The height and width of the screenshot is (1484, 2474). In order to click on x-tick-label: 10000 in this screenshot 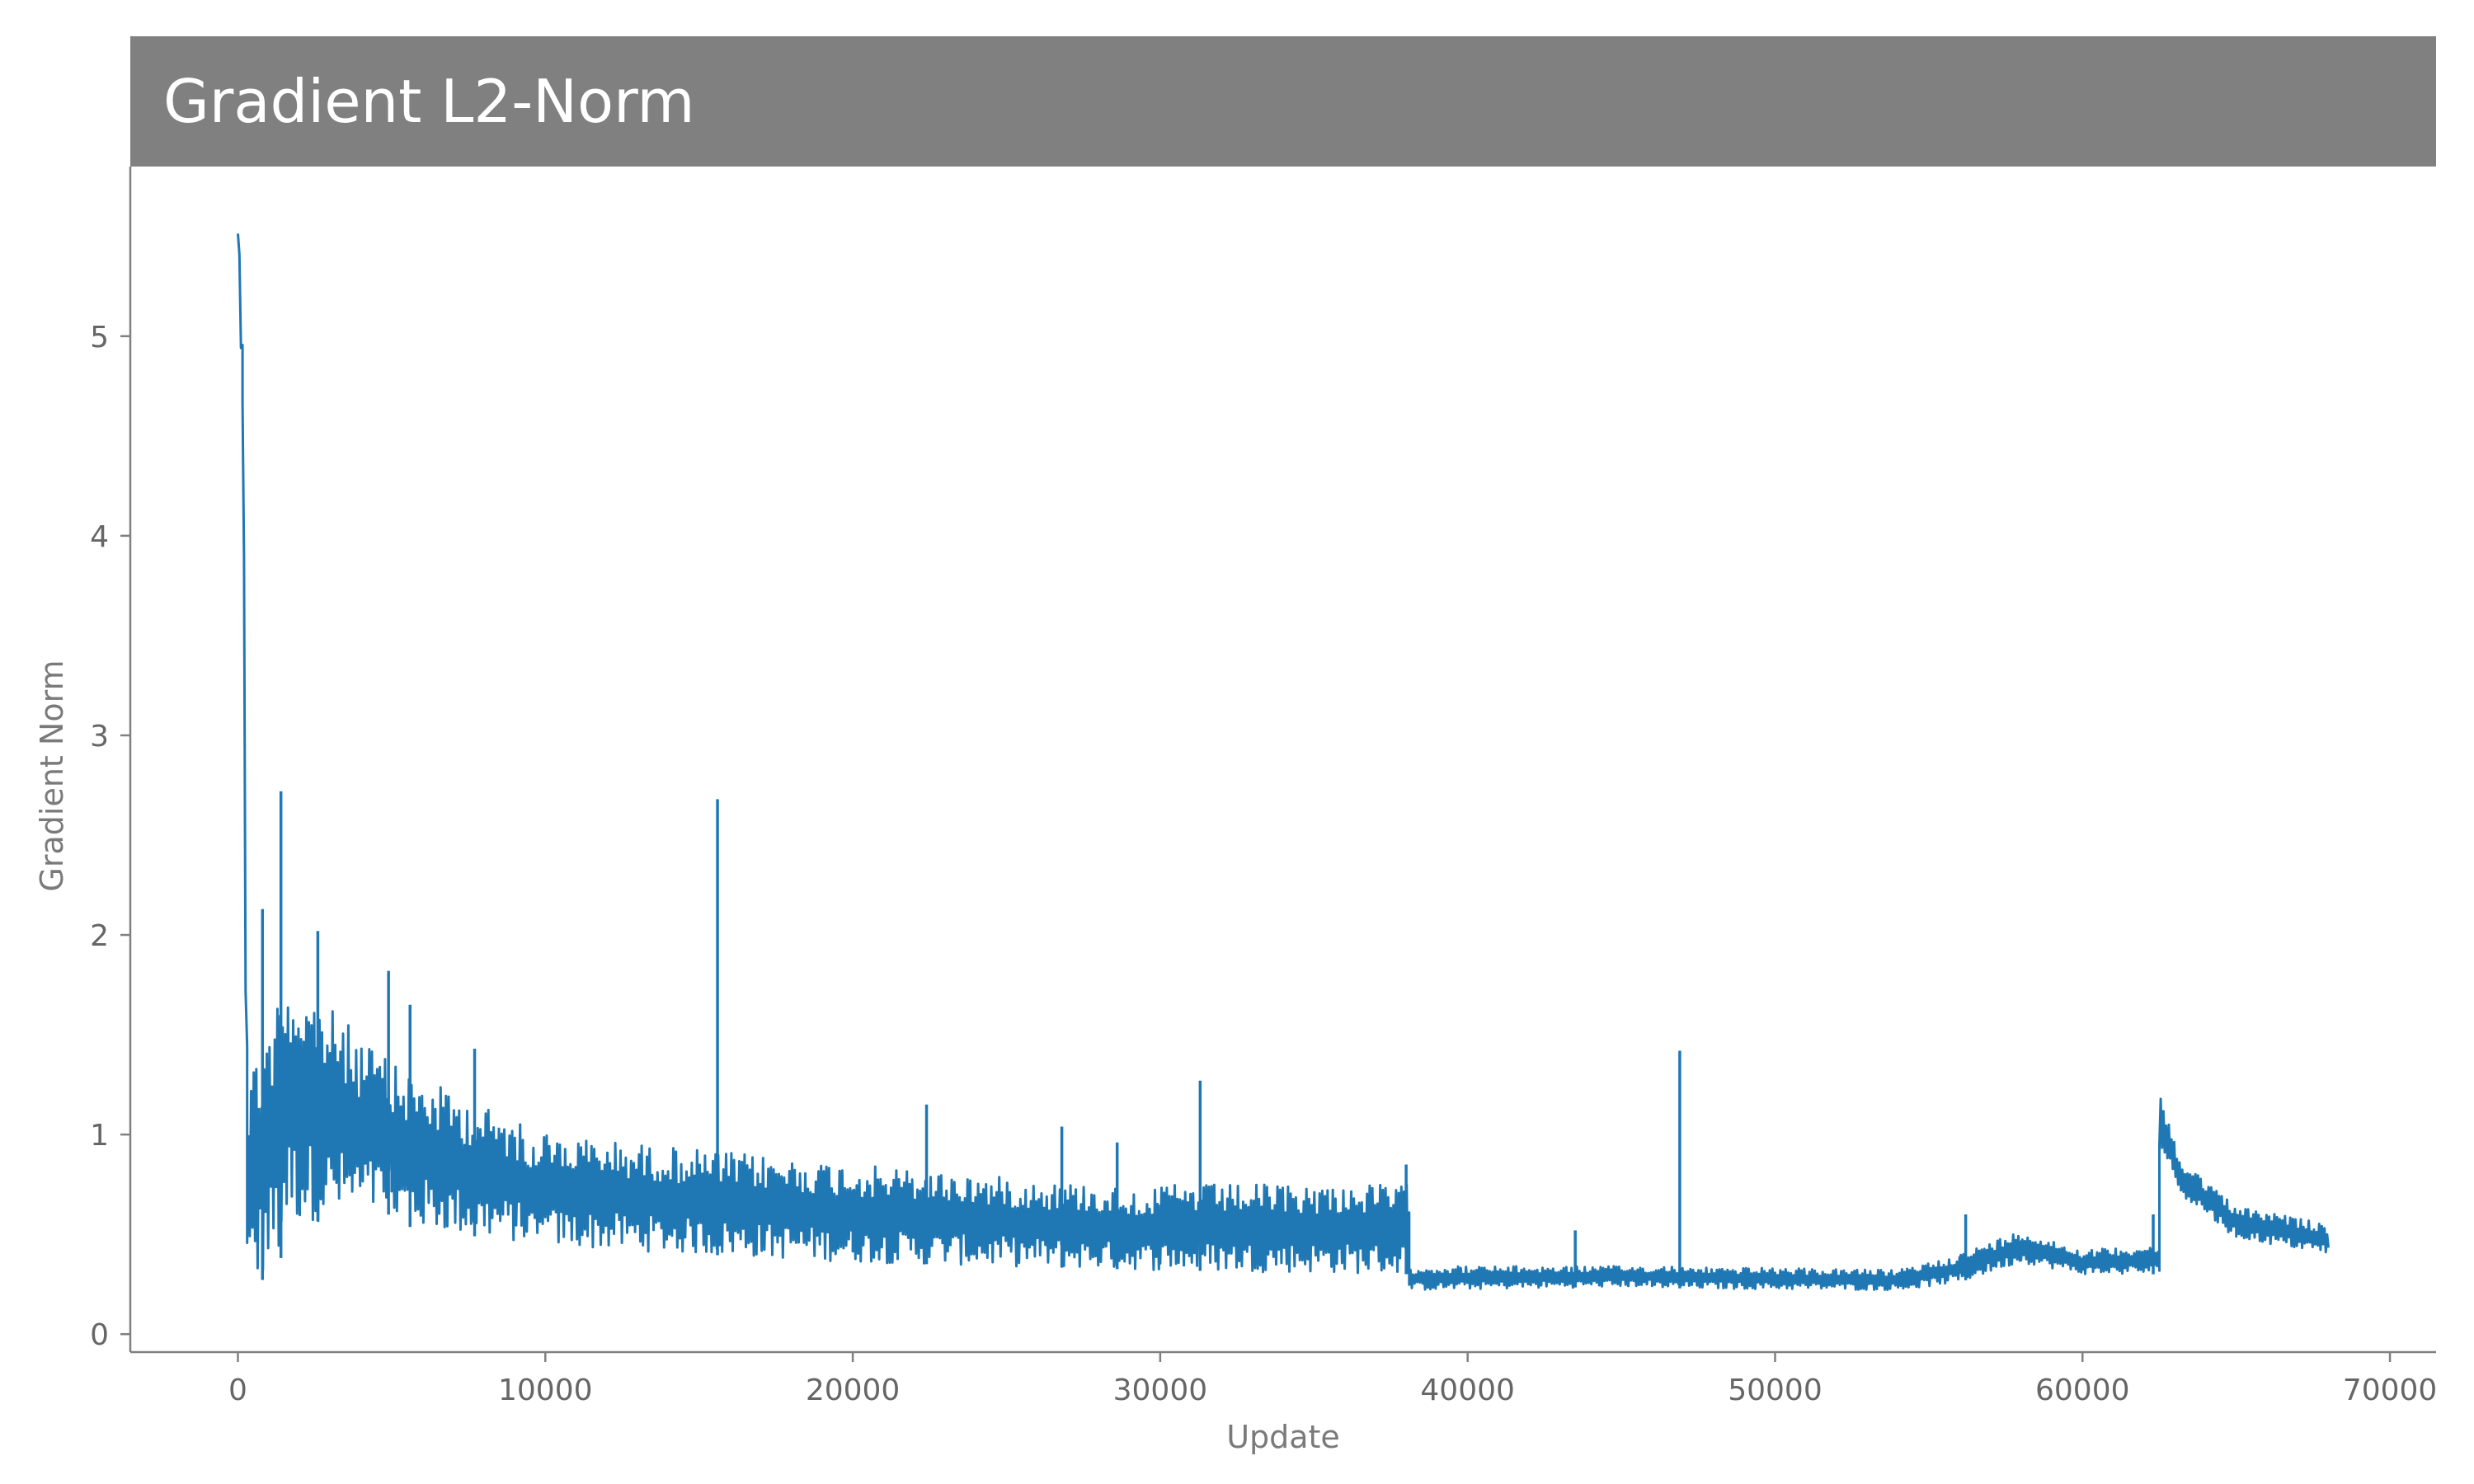, I will do `click(545, 1390)`.